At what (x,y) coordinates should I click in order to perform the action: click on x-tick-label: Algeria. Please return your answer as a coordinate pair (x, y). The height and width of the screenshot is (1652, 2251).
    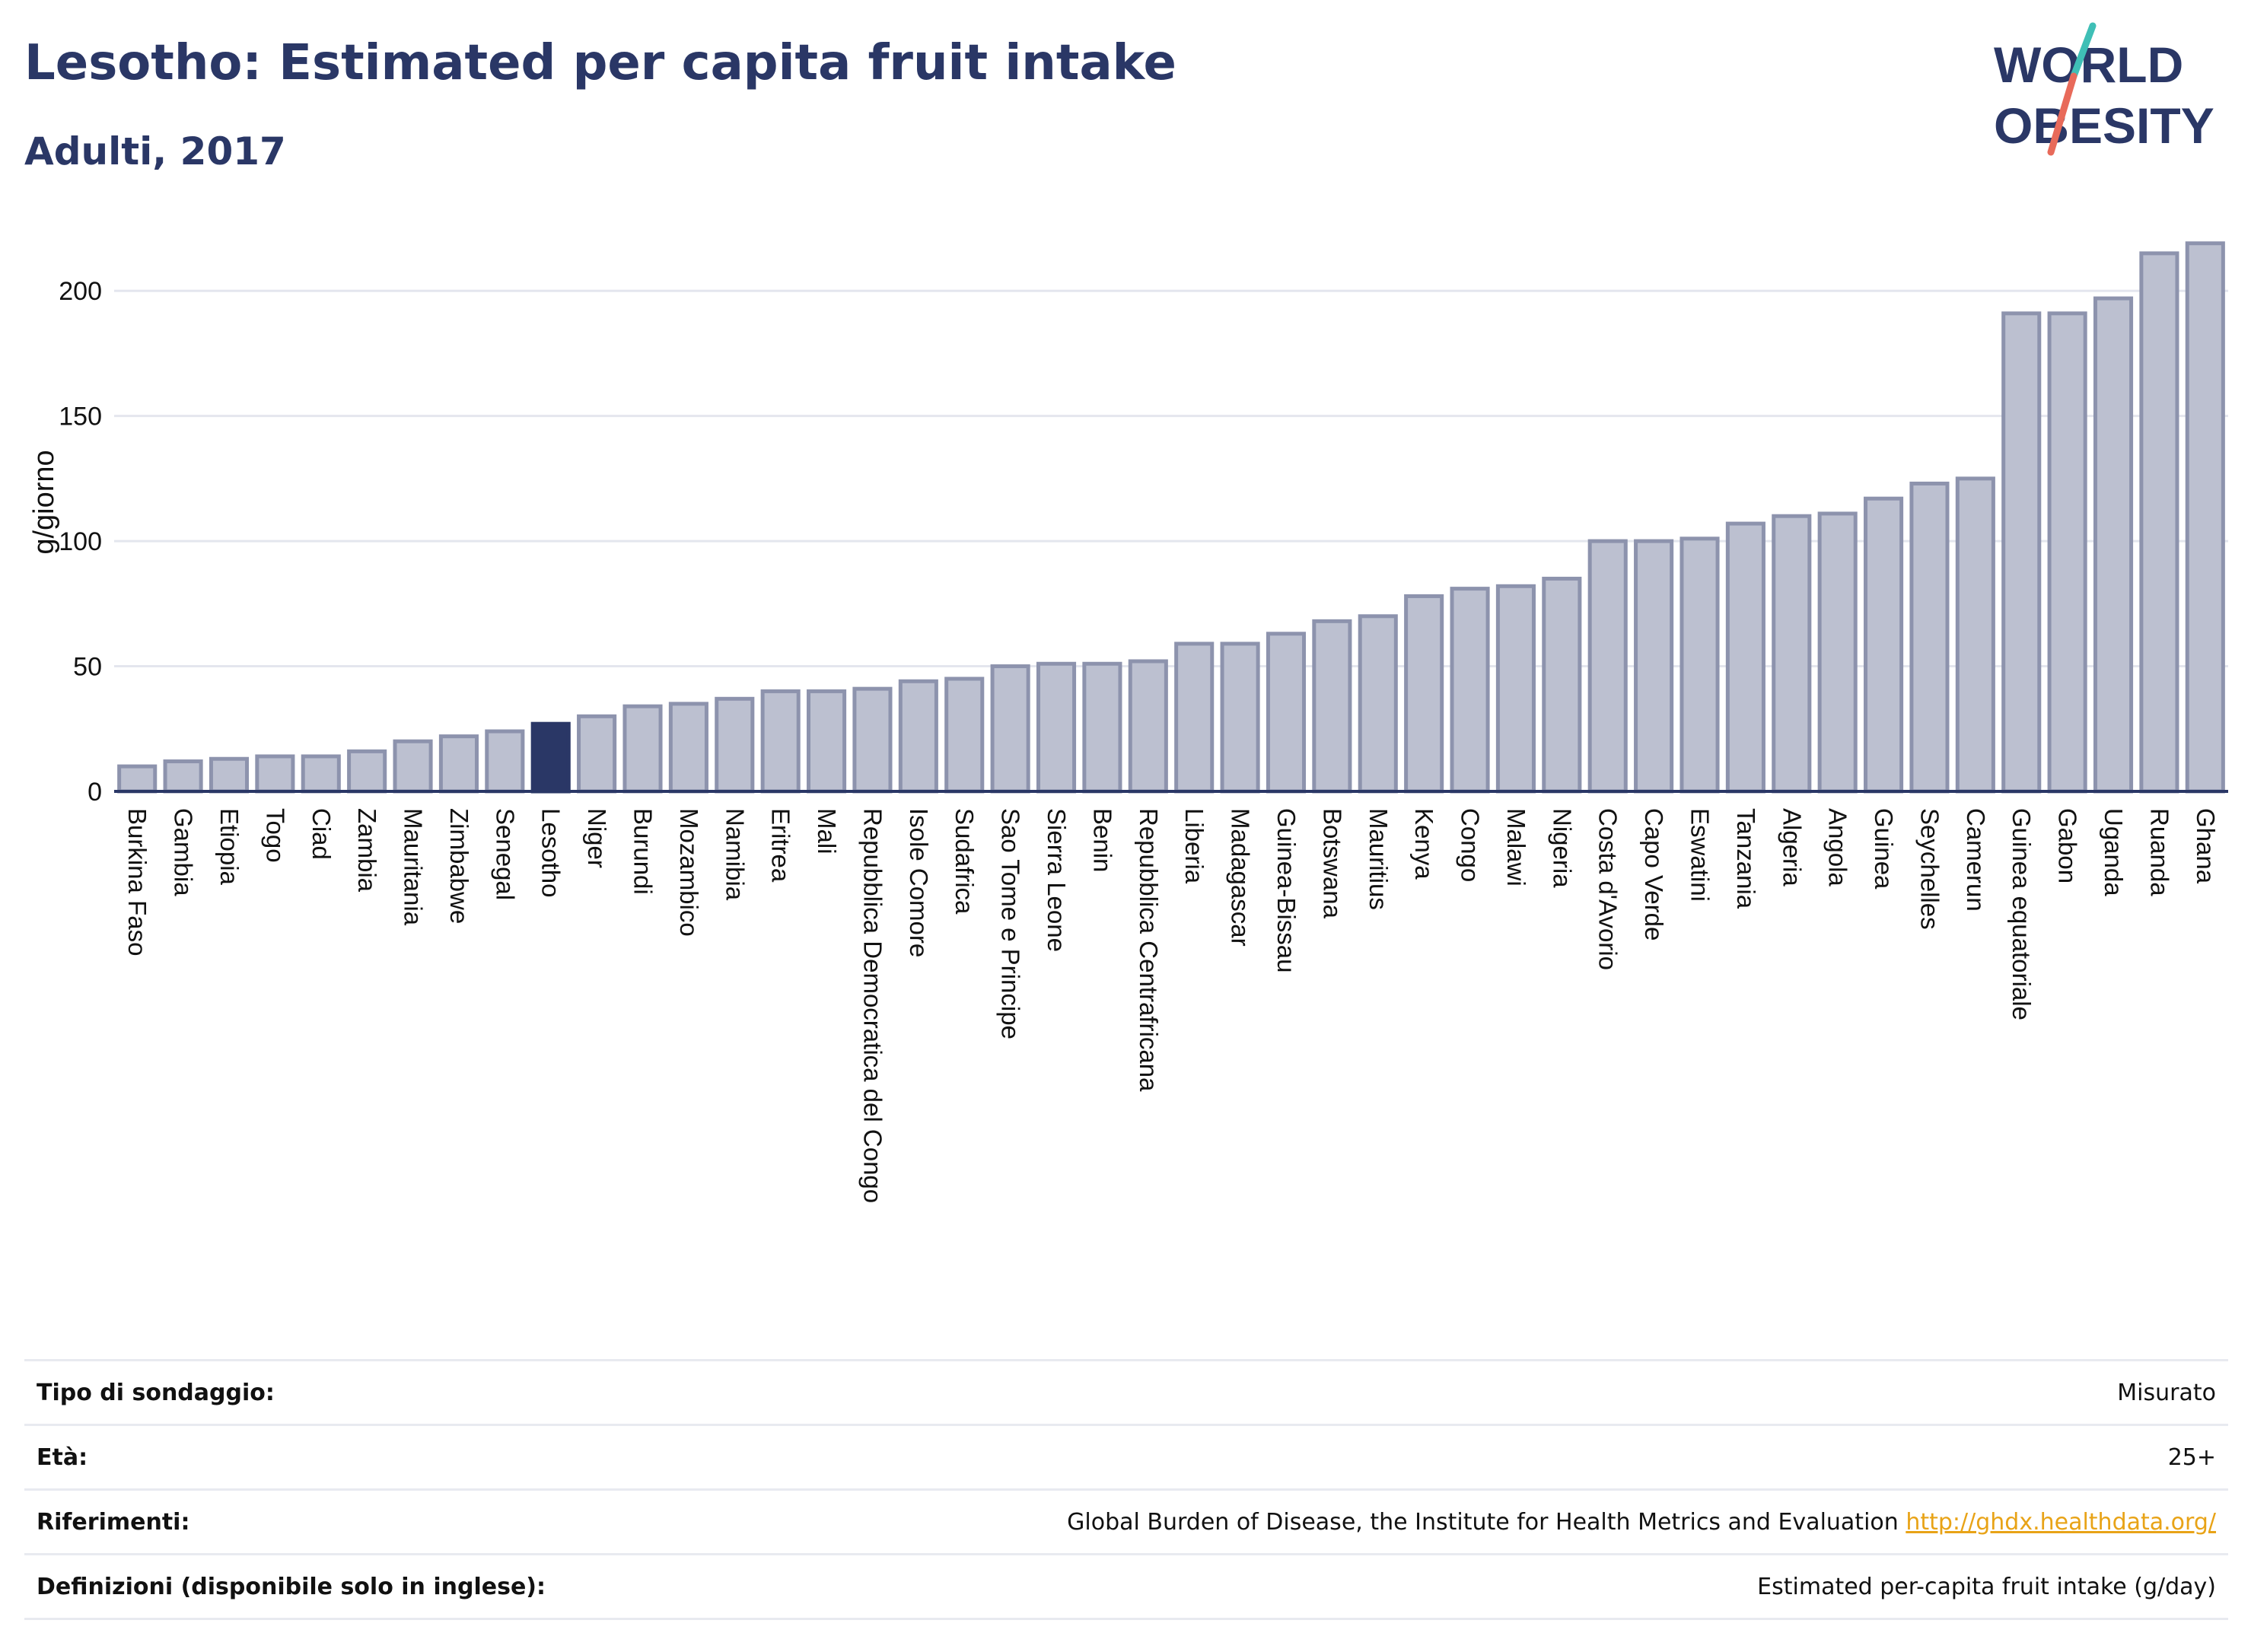
    Looking at the image, I should click on (1792, 847).